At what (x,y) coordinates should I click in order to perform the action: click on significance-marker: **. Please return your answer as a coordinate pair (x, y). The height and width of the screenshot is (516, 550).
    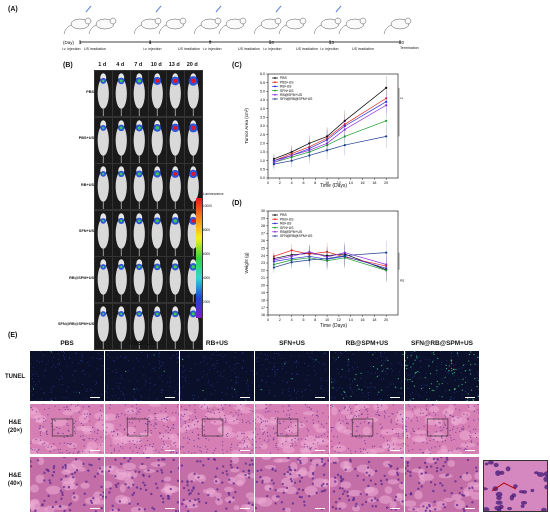
    Looking at the image, I should click on (402, 98).